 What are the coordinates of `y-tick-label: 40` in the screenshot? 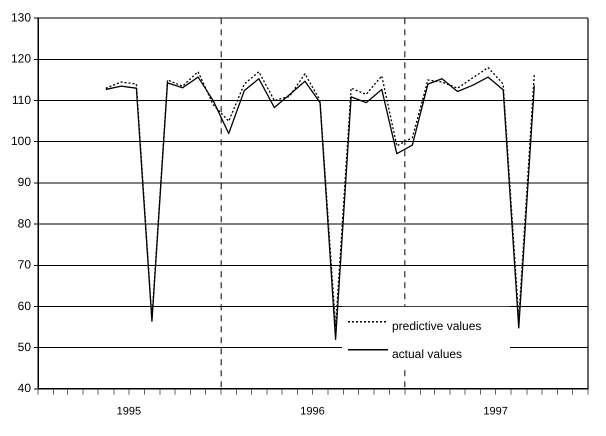 It's located at (25, 388).